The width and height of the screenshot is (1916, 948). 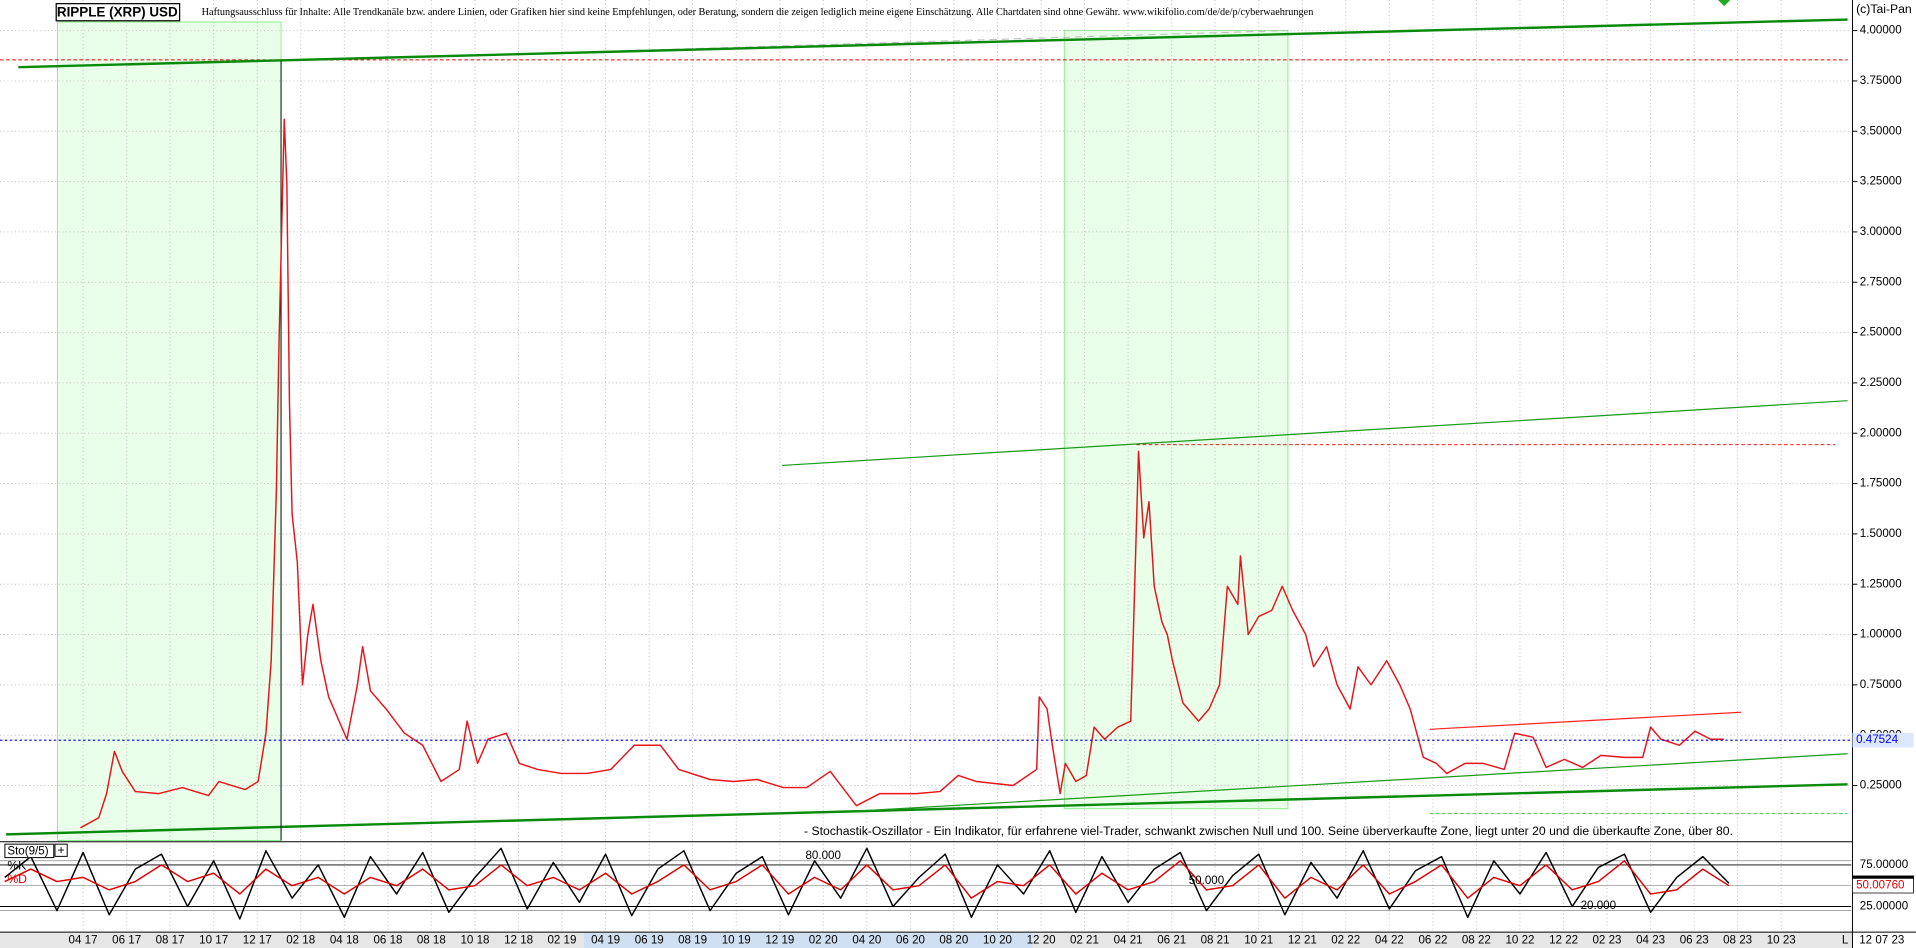 What do you see at coordinates (1041, 940) in the screenshot?
I see `x-tick-label: 12 20` at bounding box center [1041, 940].